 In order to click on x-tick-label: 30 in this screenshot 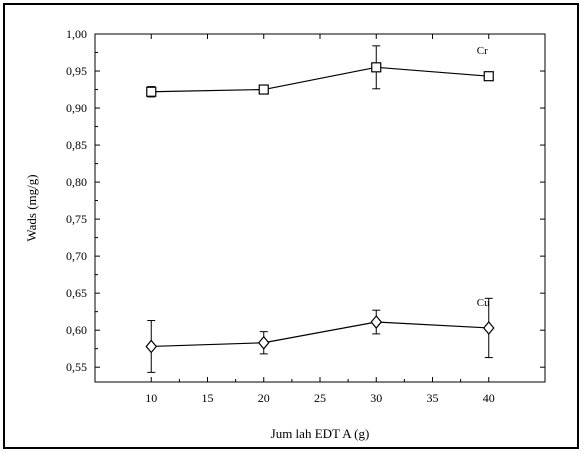, I will do `click(376, 398)`.